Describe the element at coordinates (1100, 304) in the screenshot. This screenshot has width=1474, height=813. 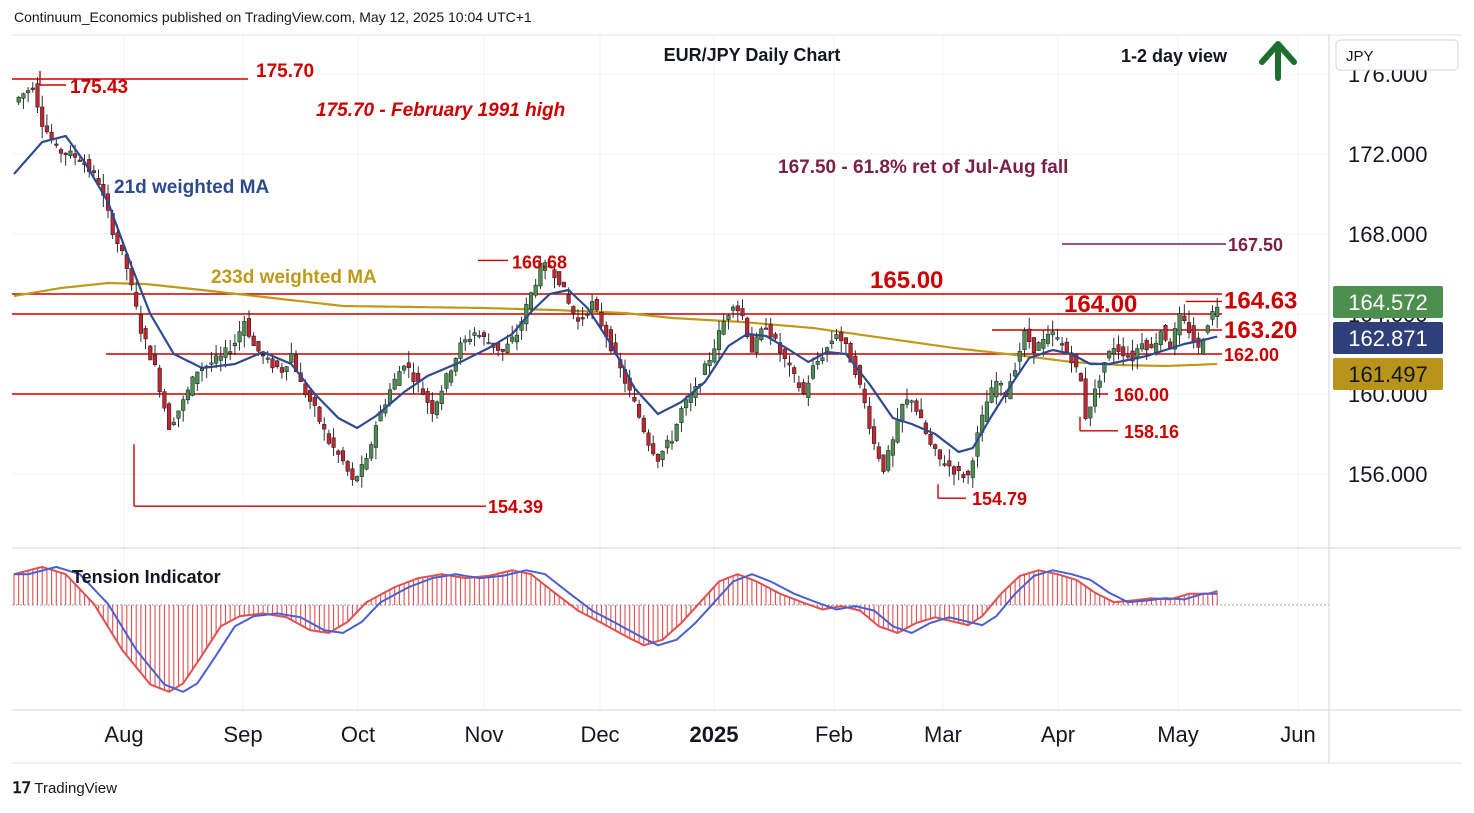
I see `level-label-164-00: 164.00` at that location.